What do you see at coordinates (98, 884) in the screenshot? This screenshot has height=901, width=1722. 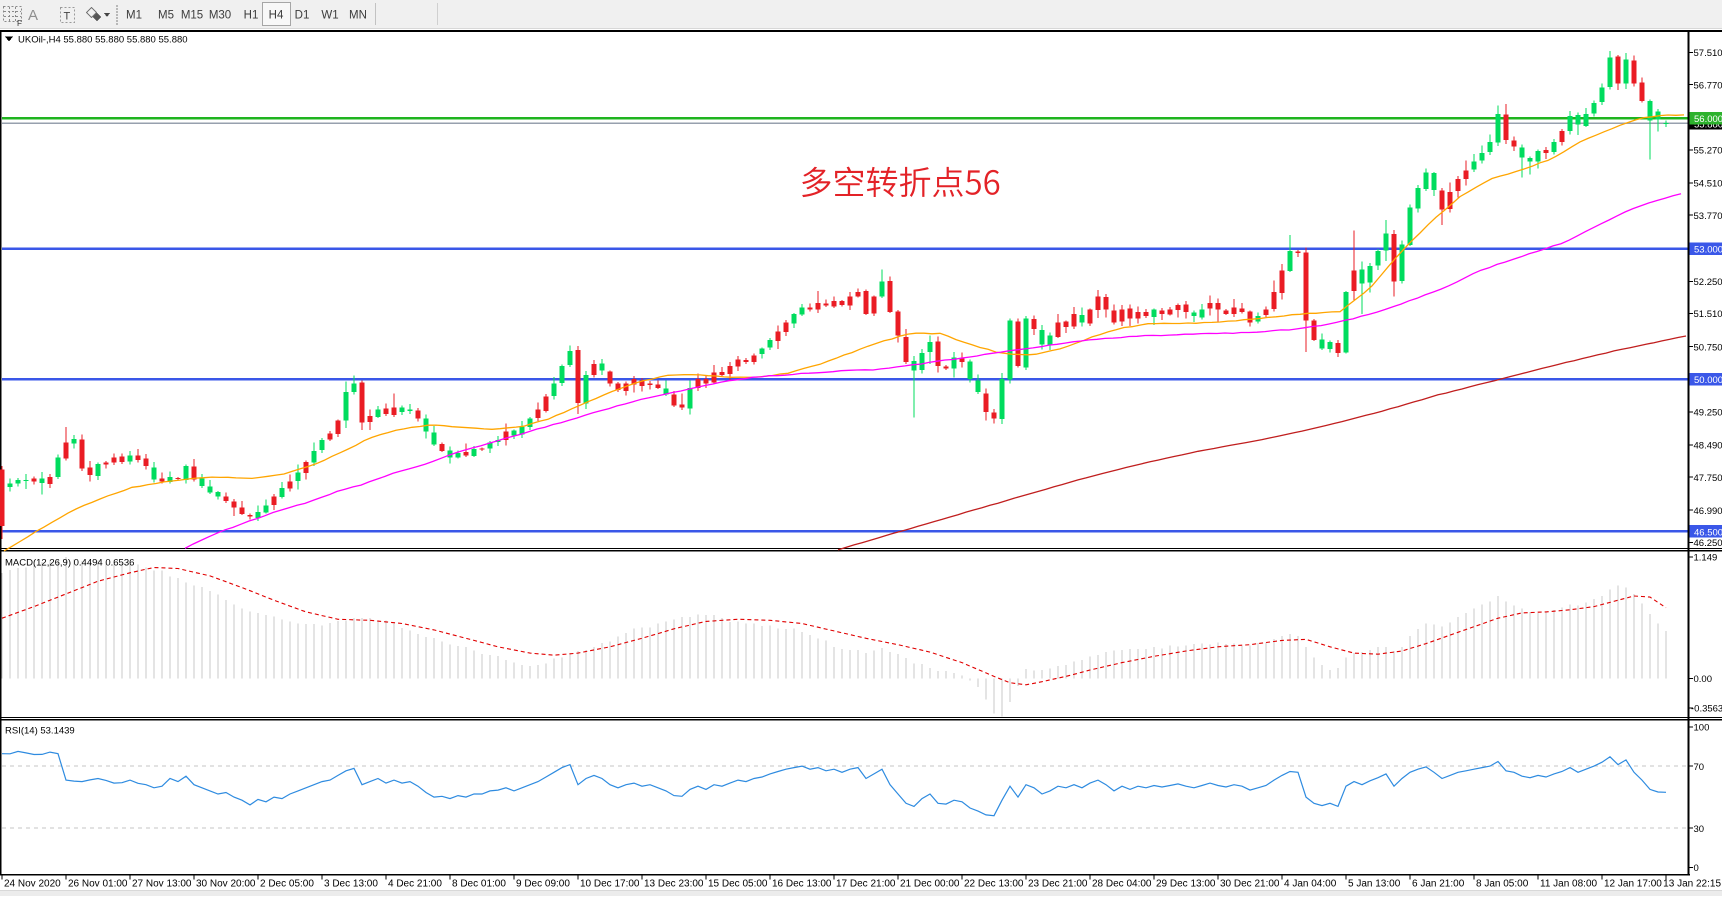 I see `svg-text: 26 Nov 01:00` at bounding box center [98, 884].